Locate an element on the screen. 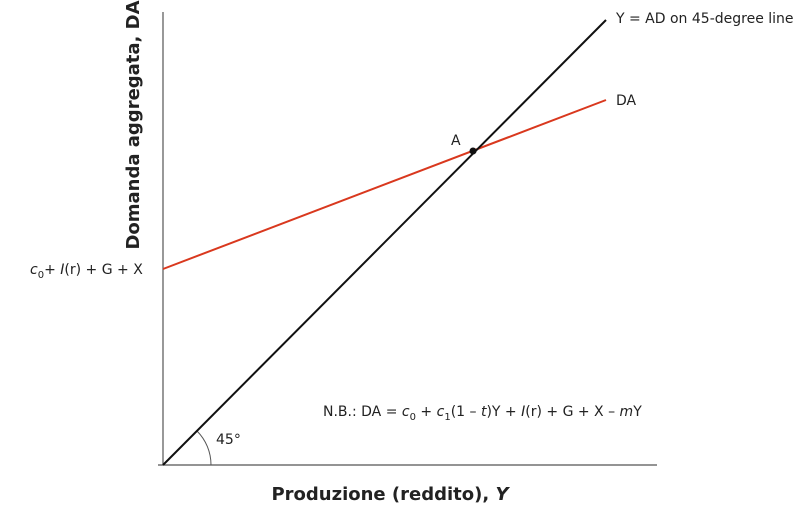  da-label: DA is located at coordinates (626, 101).